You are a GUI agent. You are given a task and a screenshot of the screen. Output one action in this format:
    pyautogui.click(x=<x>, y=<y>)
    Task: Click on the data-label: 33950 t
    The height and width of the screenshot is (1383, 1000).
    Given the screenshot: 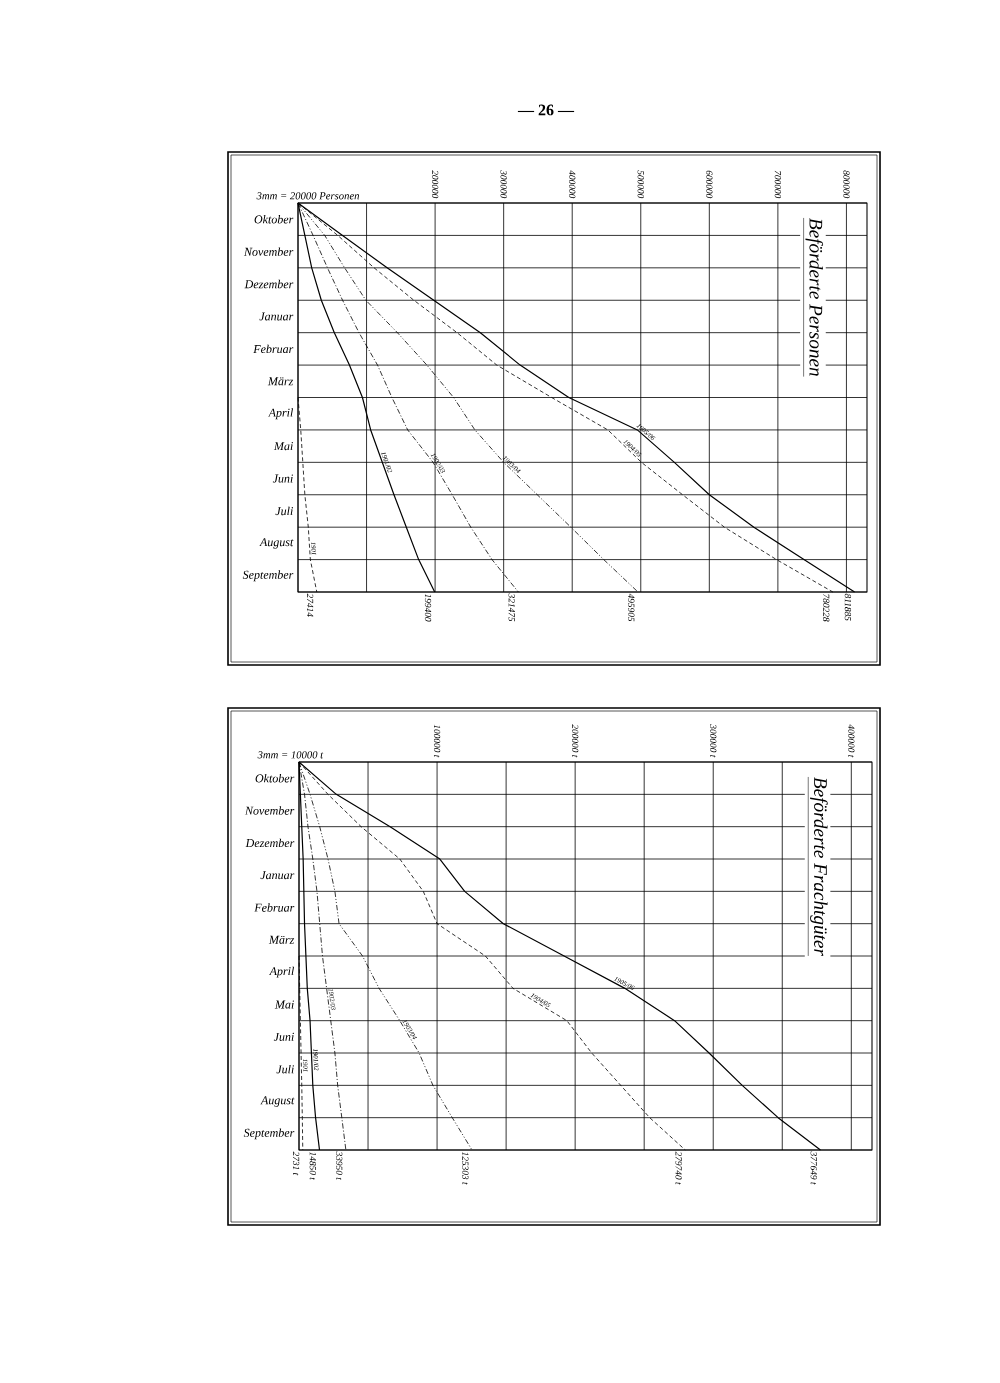 What is the action you would take?
    pyautogui.click(x=339, y=1166)
    